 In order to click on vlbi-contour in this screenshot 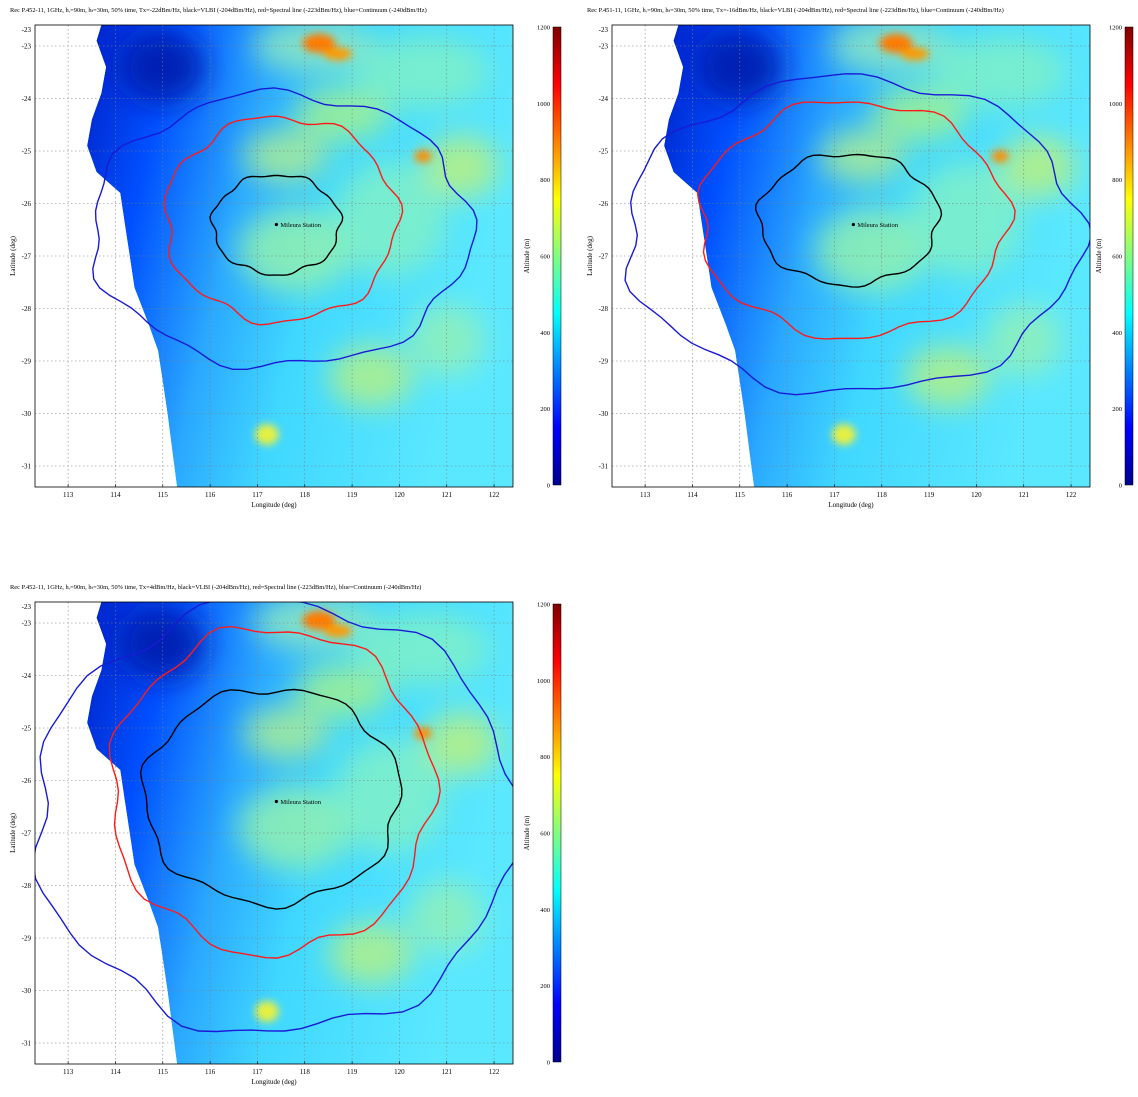, I will do `click(276, 225)`.